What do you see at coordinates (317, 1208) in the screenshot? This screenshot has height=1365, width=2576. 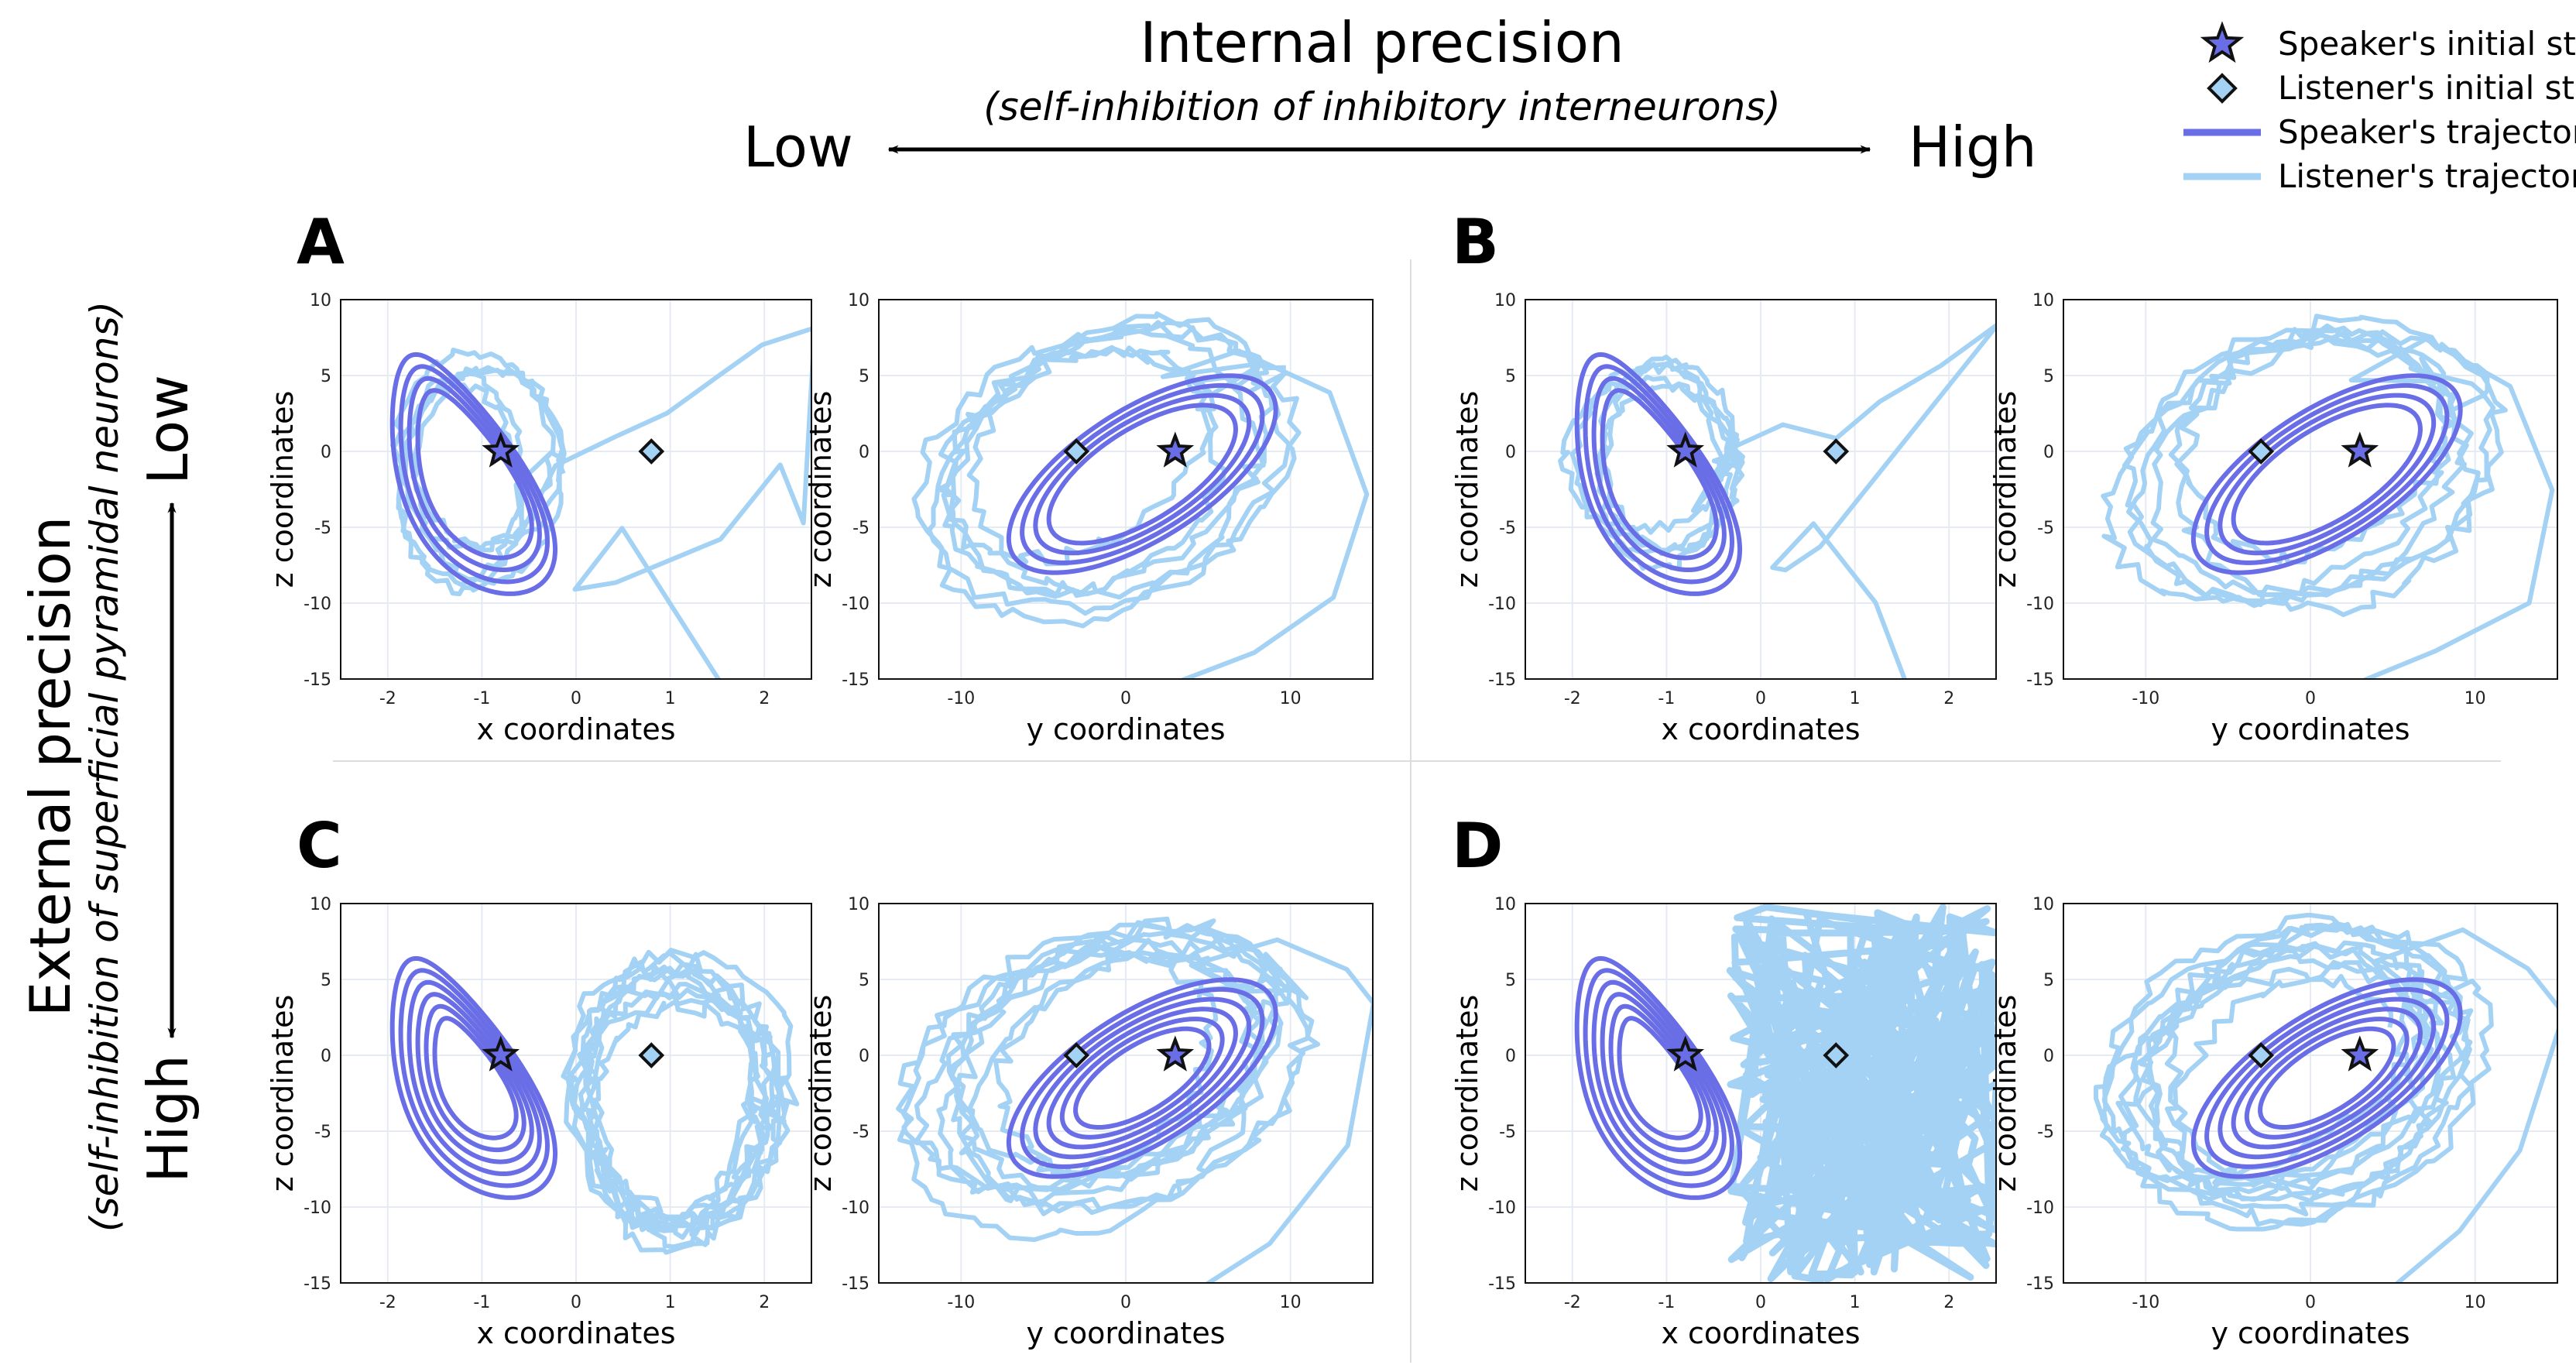 I see `y-tick-label: -10` at bounding box center [317, 1208].